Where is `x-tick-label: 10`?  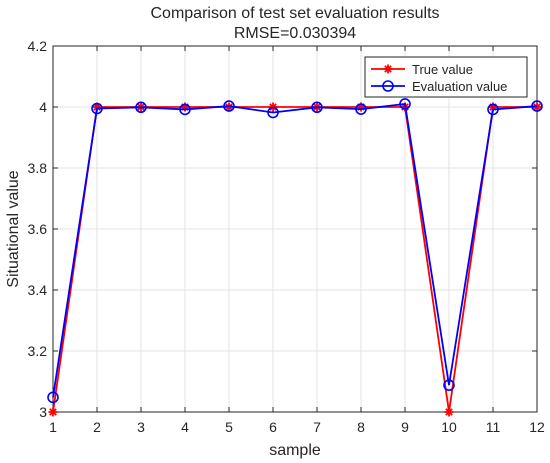
x-tick-label: 10 is located at coordinates (449, 427).